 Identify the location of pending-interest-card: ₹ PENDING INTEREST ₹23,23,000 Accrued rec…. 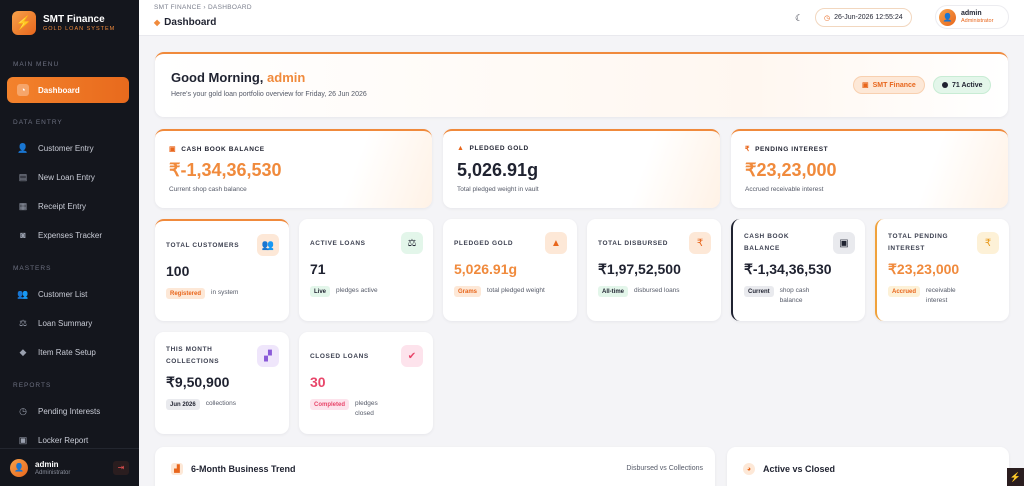
(869, 168).